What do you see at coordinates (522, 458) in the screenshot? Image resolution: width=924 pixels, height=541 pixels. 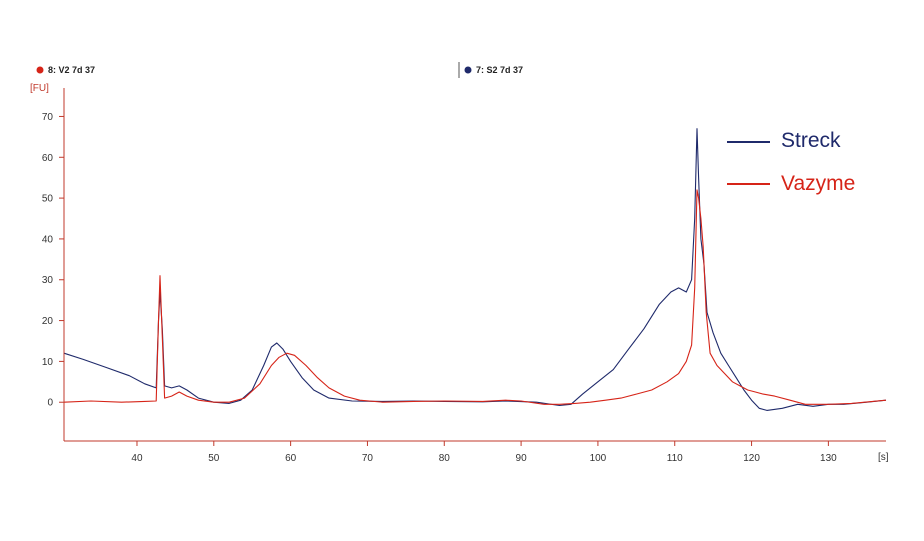 I see `x-tick-label: 90` at bounding box center [522, 458].